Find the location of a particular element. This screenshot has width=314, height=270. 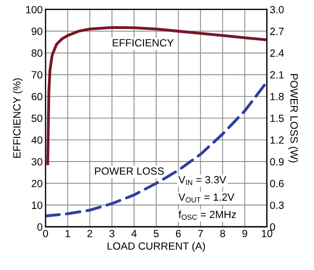

y-tick-label: 10 is located at coordinates (37, 205).